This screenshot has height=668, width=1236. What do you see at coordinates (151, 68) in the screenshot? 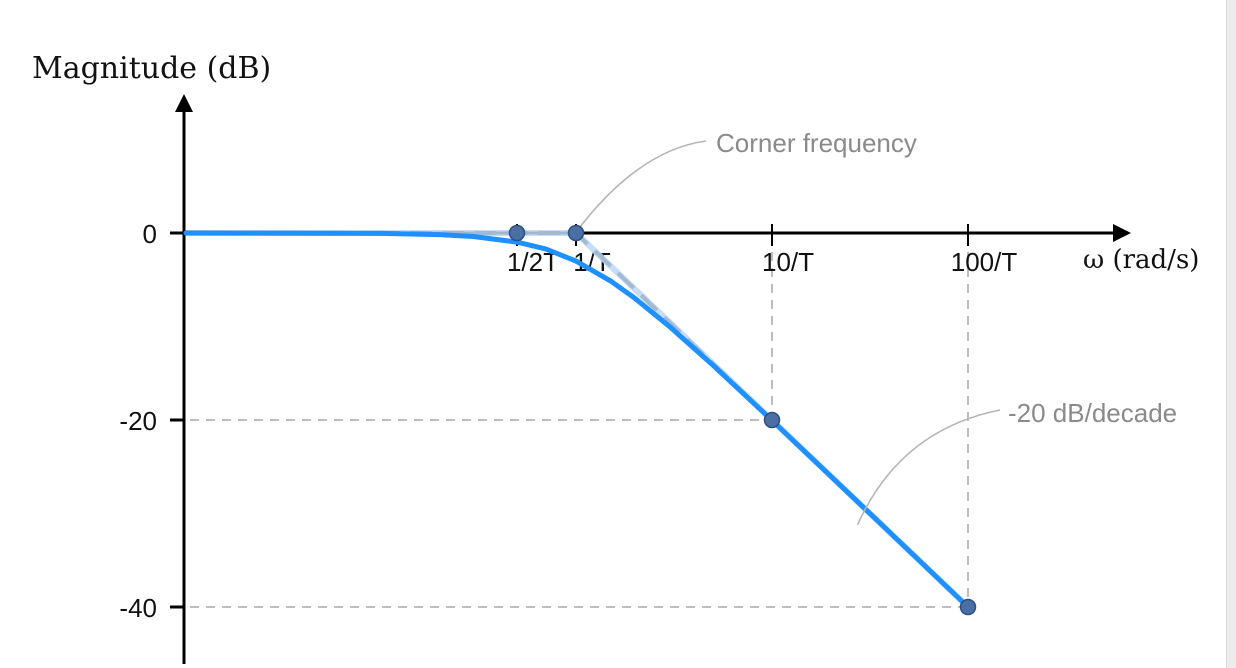
I see `y-axis-title: Magnitude (dB)` at bounding box center [151, 68].